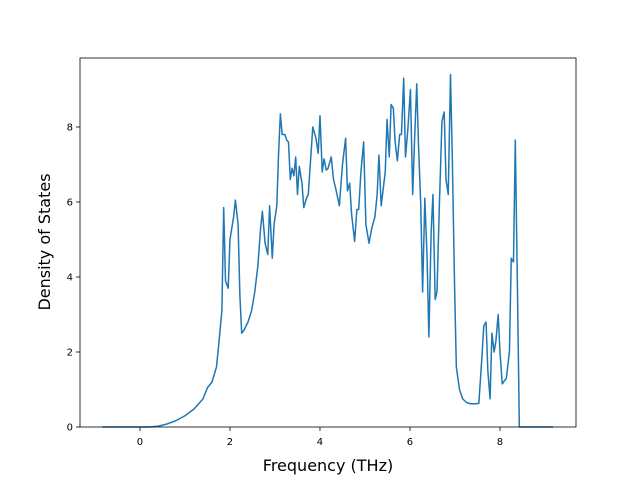  I want to click on y-axis-label: Density of States, so click(44, 241).